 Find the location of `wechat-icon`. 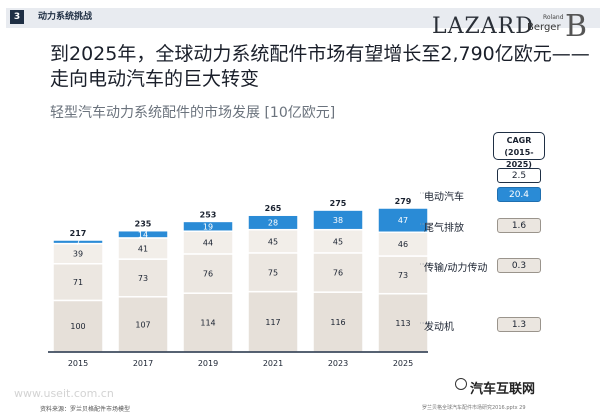

wechat-icon is located at coordinates (461, 384).